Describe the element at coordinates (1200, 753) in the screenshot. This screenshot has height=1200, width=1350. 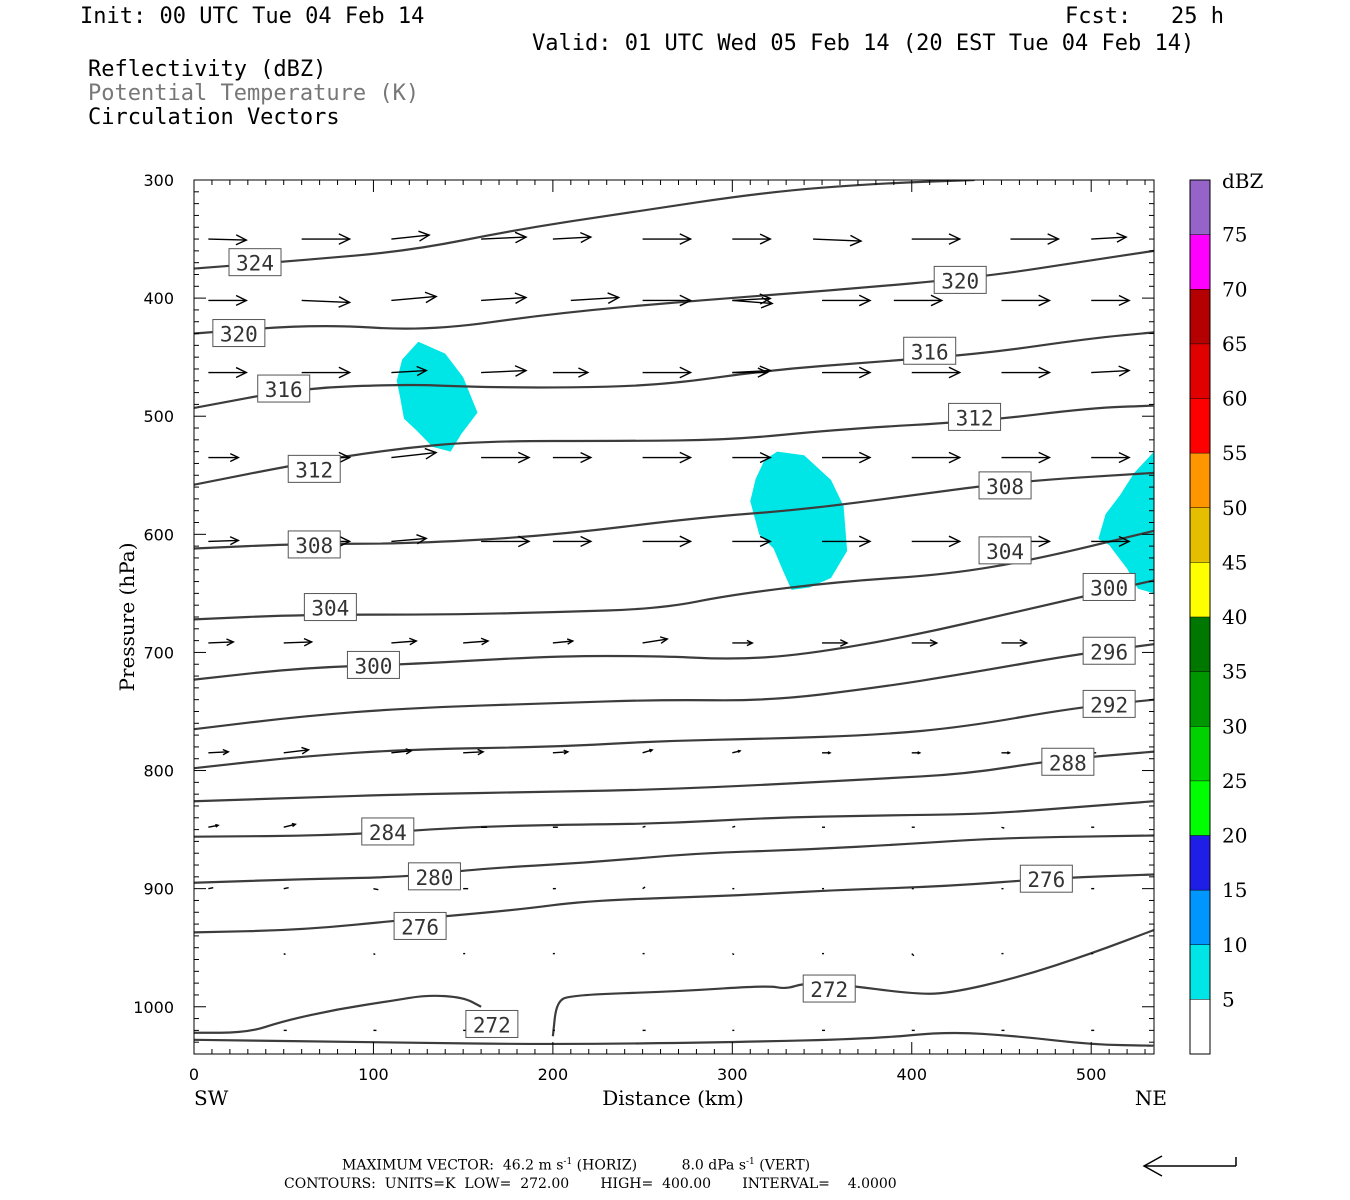
I see `colorbar-swatch` at that location.